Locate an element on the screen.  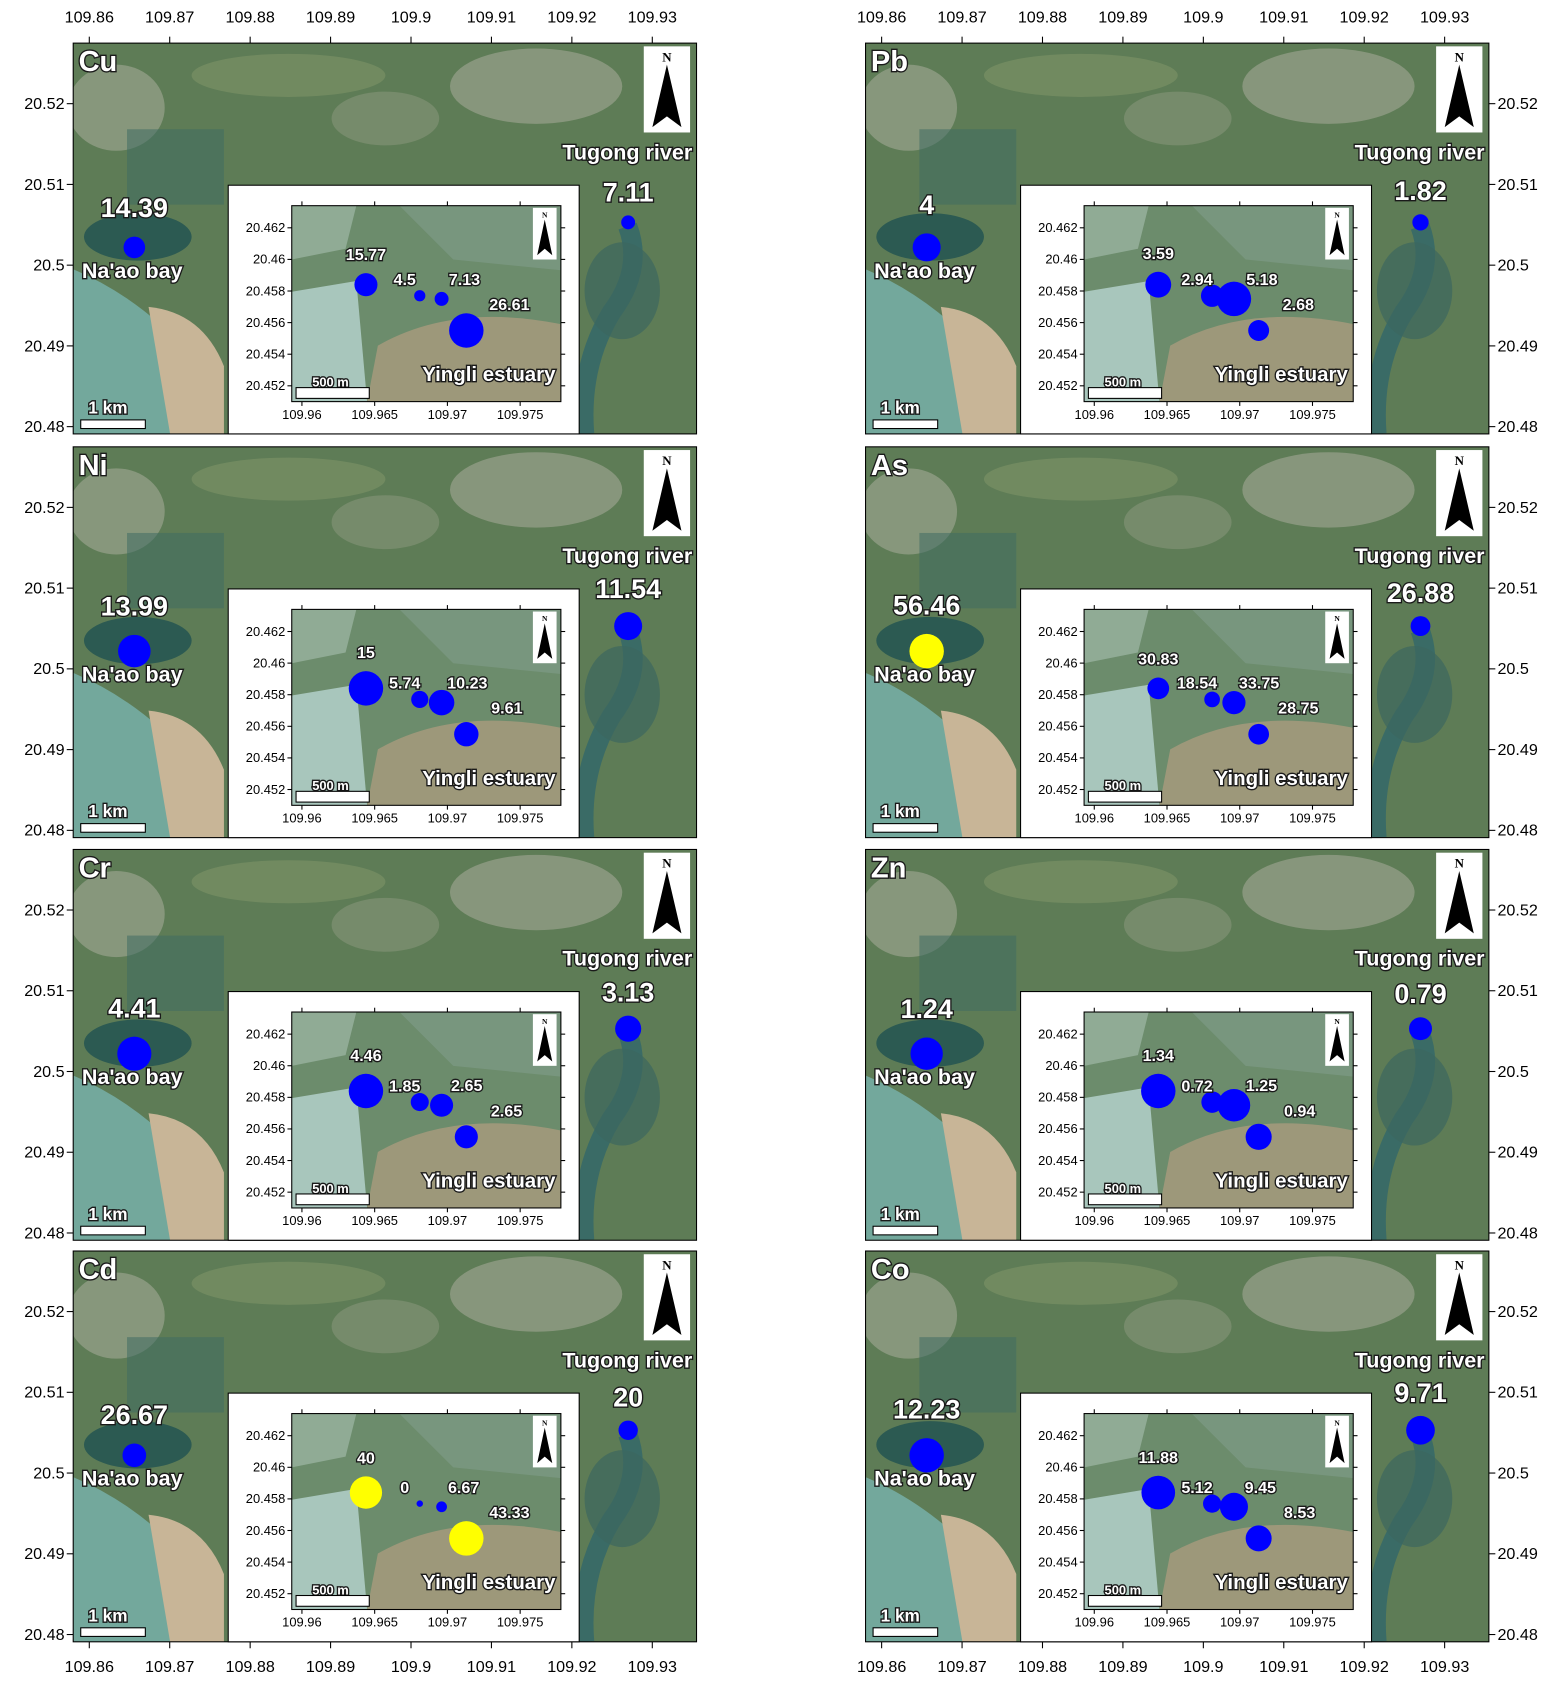
value-label: 43.33 is located at coordinates (509, 1513).